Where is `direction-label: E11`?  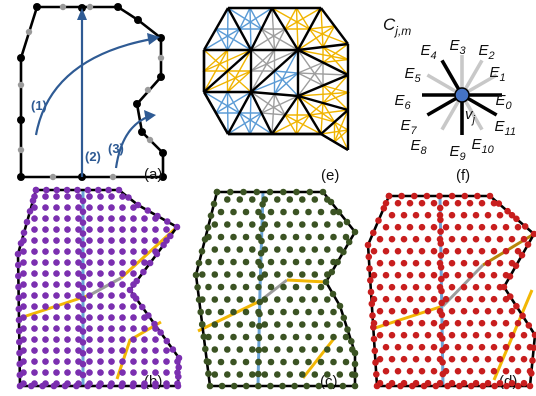 direction-label: E11 is located at coordinates (505, 128).